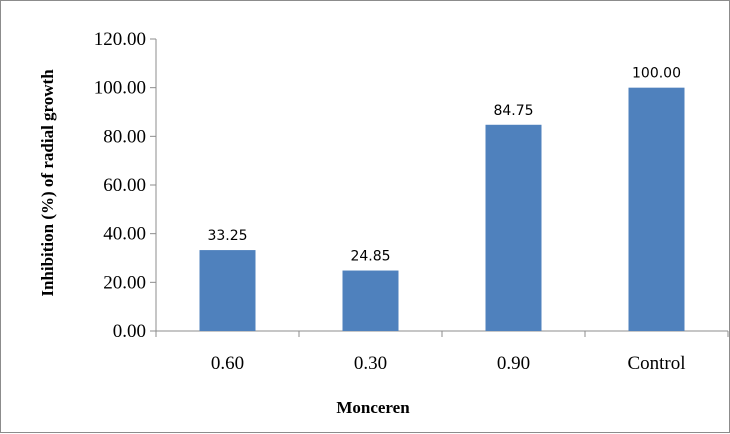  What do you see at coordinates (227, 236) in the screenshot?
I see `data-label: 33.25` at bounding box center [227, 236].